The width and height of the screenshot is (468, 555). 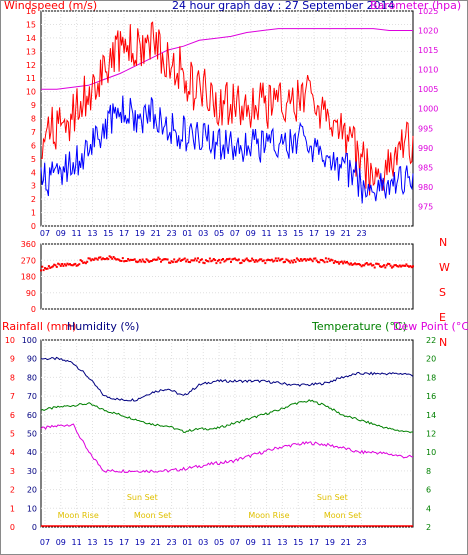 I want to click on barometer-y-tick: 990, so click(x=425, y=148).